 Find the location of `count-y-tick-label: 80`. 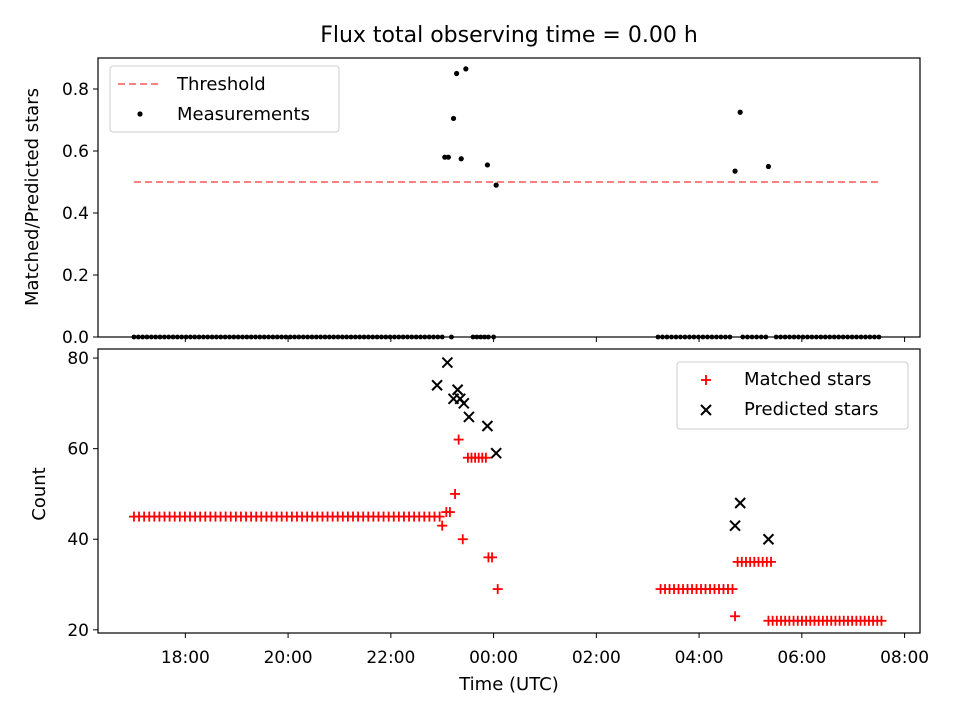

count-y-tick-label: 80 is located at coordinates (78, 359).